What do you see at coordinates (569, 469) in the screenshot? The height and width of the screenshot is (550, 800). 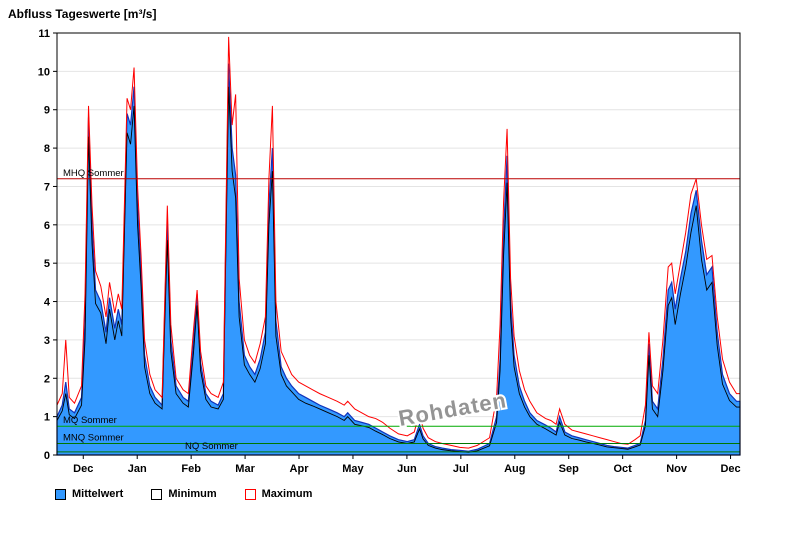 I see `x-tick-label: Sep` at bounding box center [569, 469].